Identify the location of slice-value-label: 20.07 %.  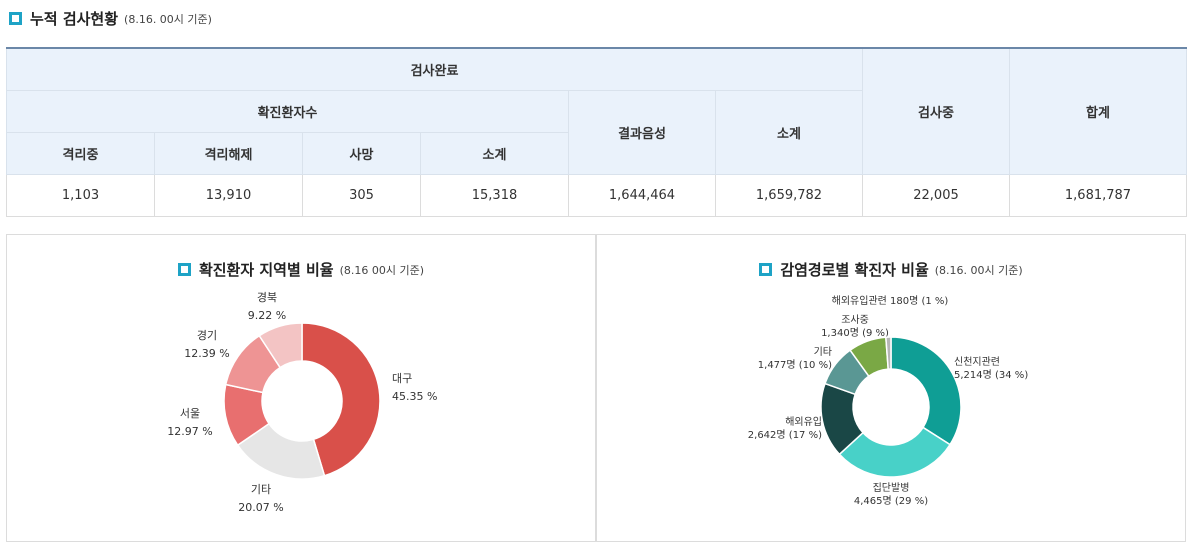
(260, 507).